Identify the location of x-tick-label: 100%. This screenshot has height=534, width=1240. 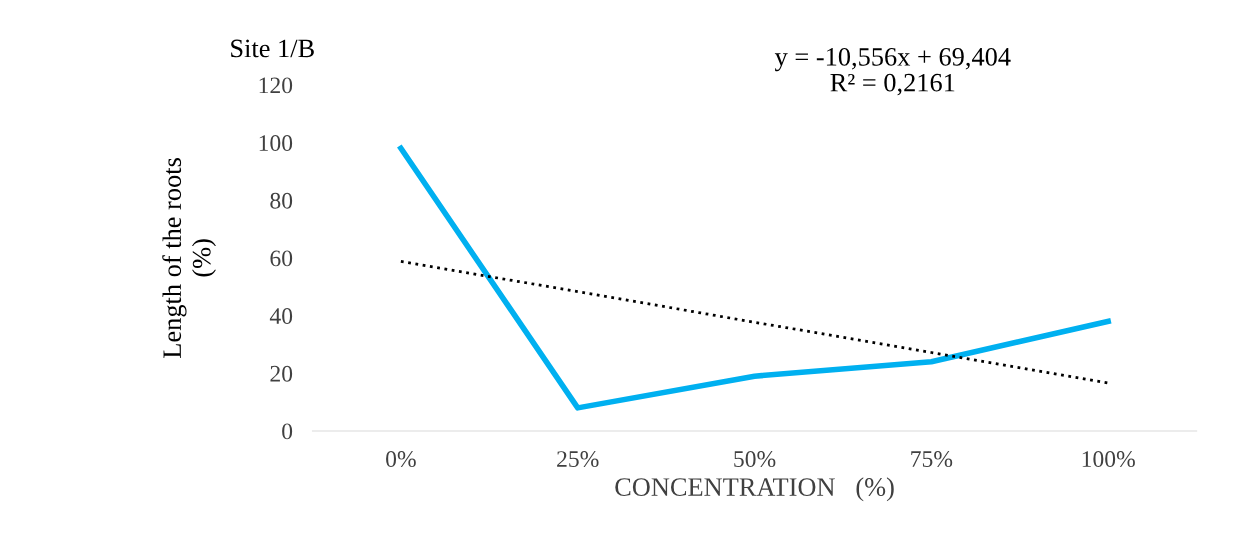
(1108, 459).